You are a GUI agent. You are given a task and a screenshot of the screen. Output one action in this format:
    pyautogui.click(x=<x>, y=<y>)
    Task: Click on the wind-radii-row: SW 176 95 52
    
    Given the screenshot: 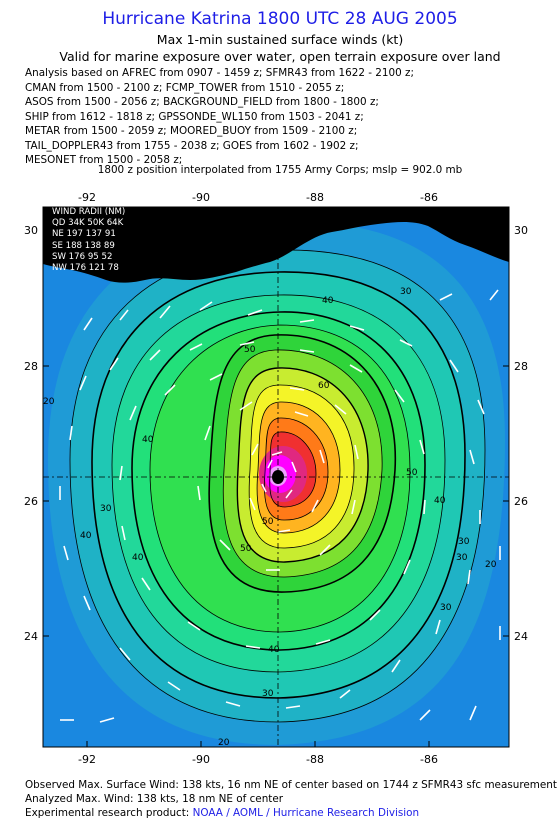 What is the action you would take?
    pyautogui.click(x=82, y=256)
    